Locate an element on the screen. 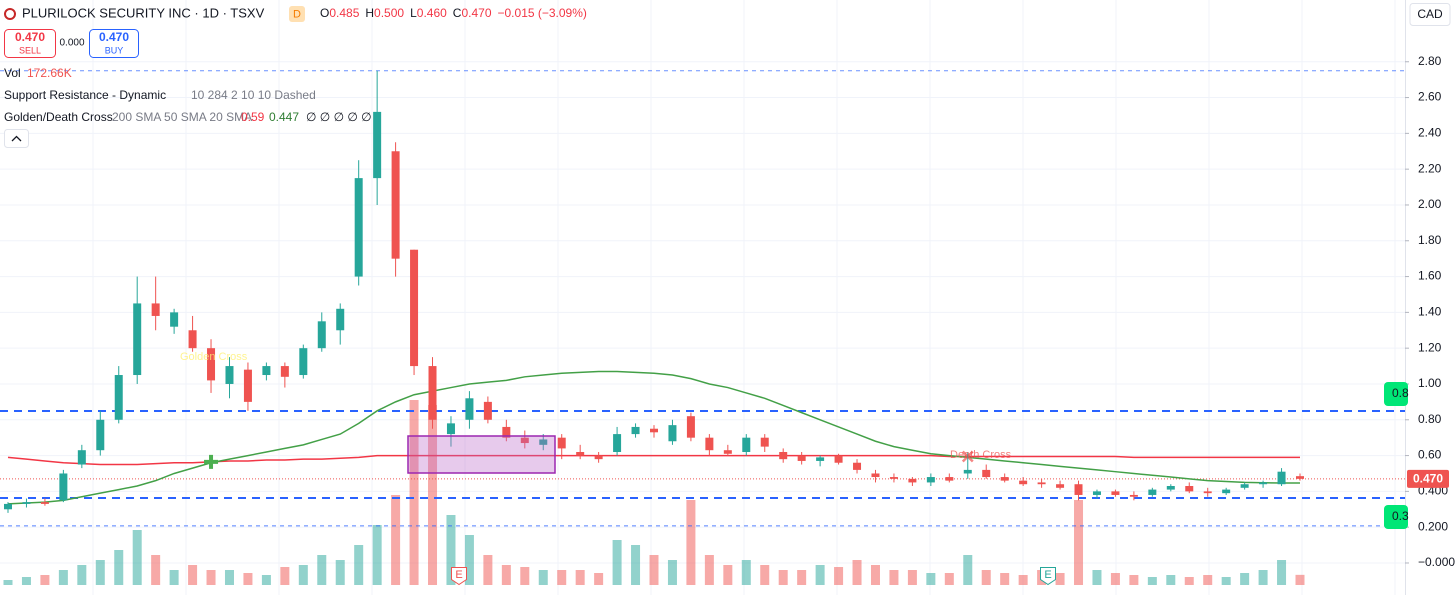 This screenshot has width=1456, height=595. spread: 0.000 is located at coordinates (71, 43).